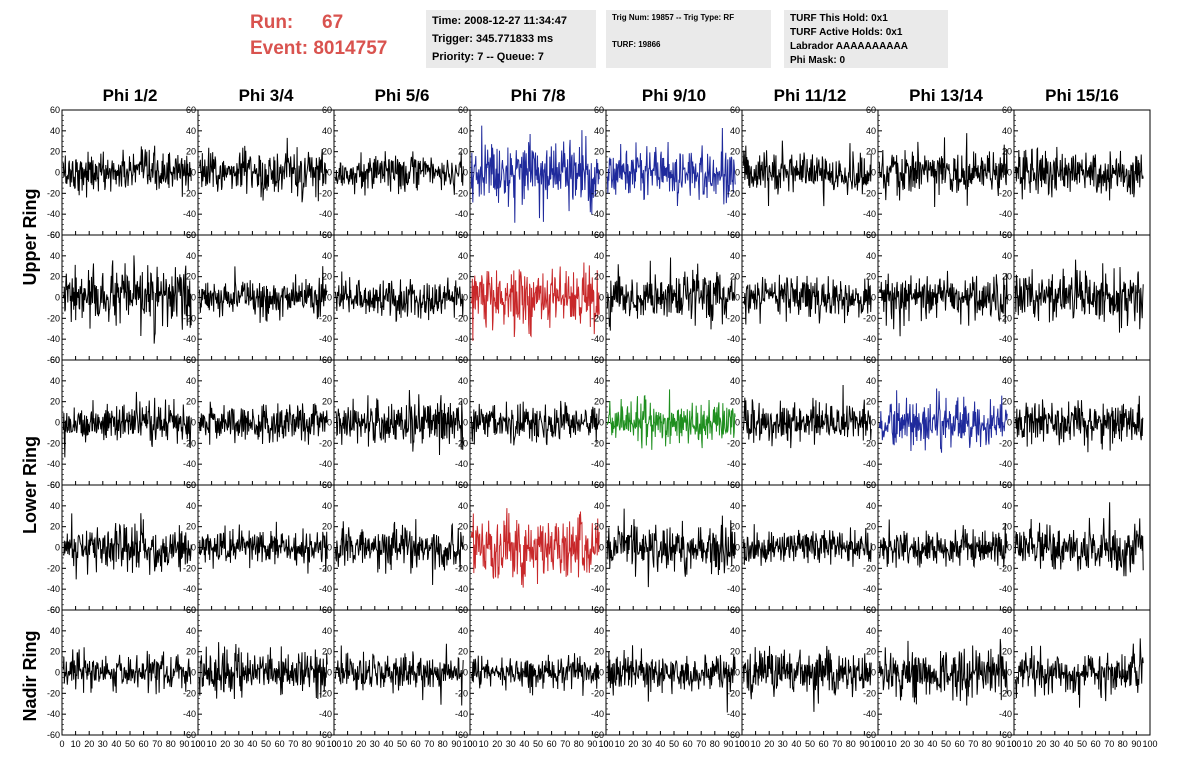  I want to click on x-tick-label: 0, so click(469, 744).